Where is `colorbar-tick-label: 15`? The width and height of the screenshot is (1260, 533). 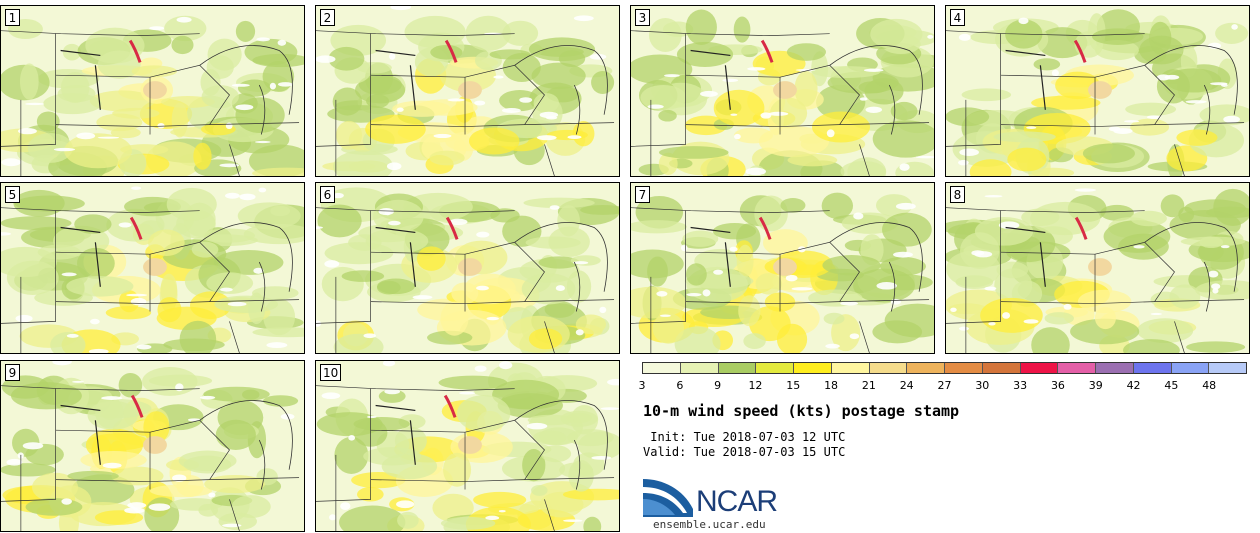
colorbar-tick-label: 15 is located at coordinates (793, 385).